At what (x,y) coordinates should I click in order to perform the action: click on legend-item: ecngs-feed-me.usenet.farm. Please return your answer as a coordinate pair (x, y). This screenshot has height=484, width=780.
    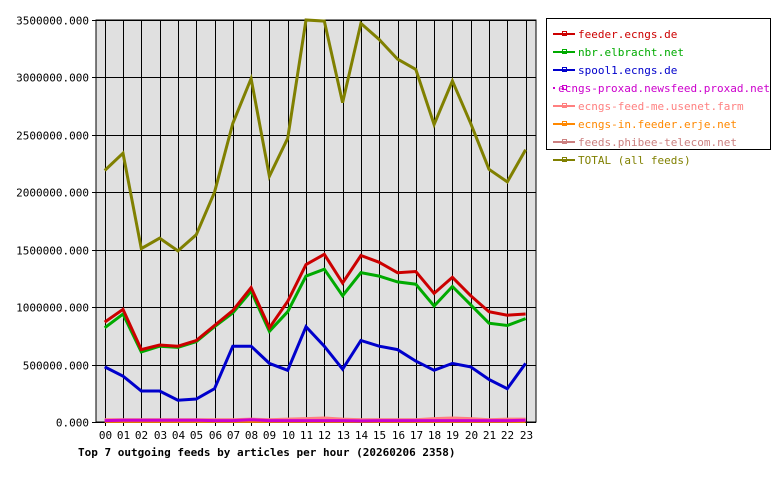
    Looking at the image, I should click on (661, 106).